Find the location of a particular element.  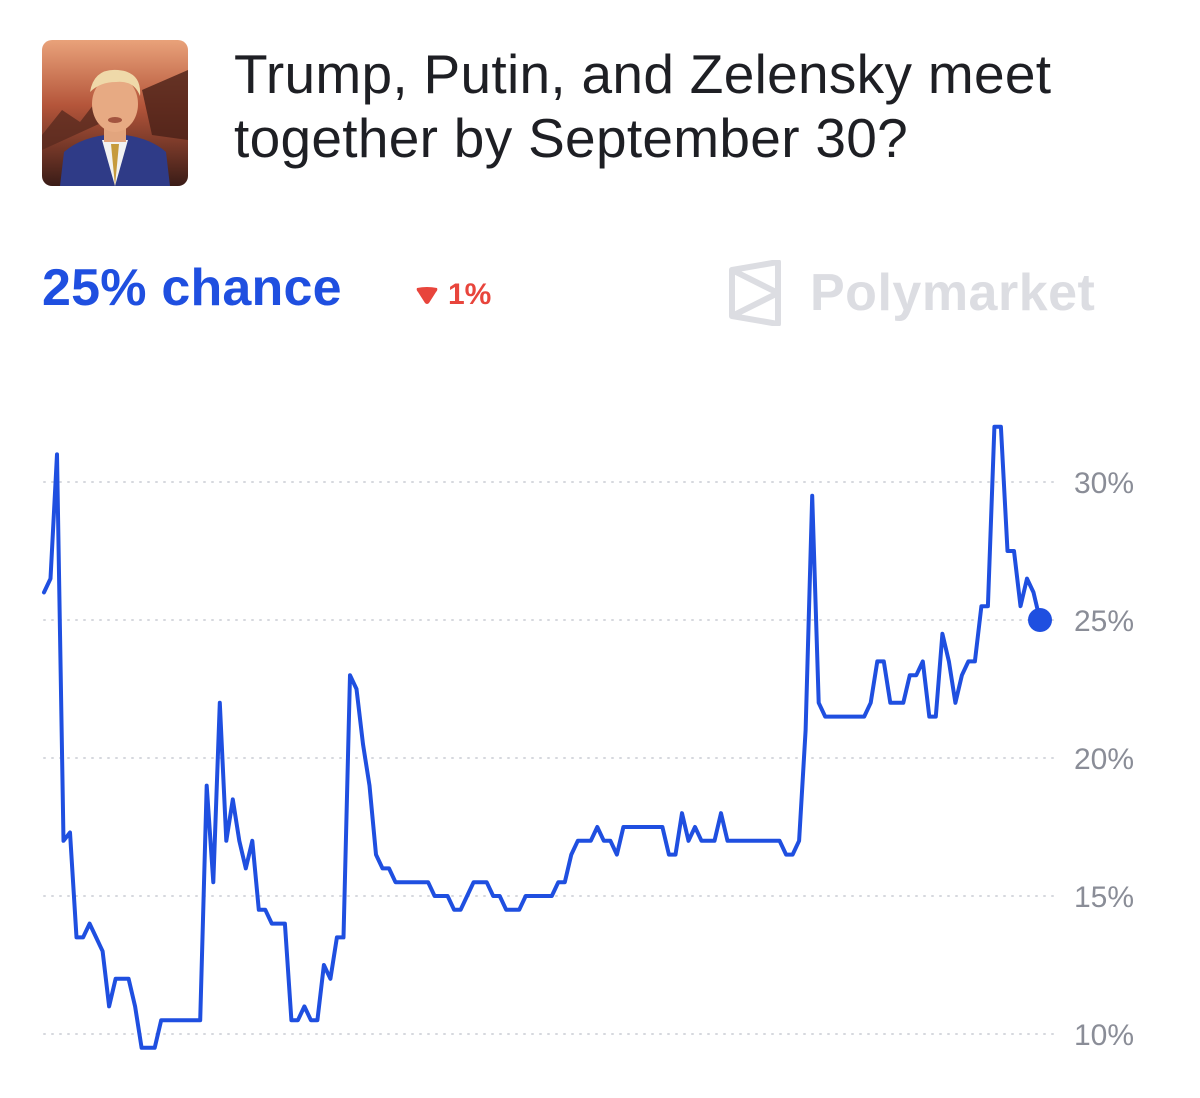

last-point-marker is located at coordinates (1040, 620).